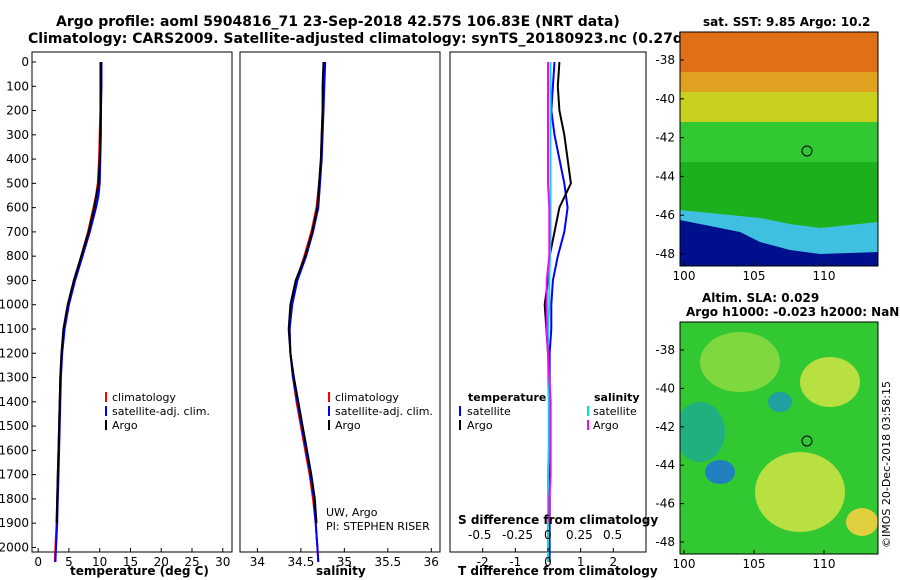 This screenshot has width=900, height=580. I want to click on legend-label-t-satellite: satellite, so click(489, 411).